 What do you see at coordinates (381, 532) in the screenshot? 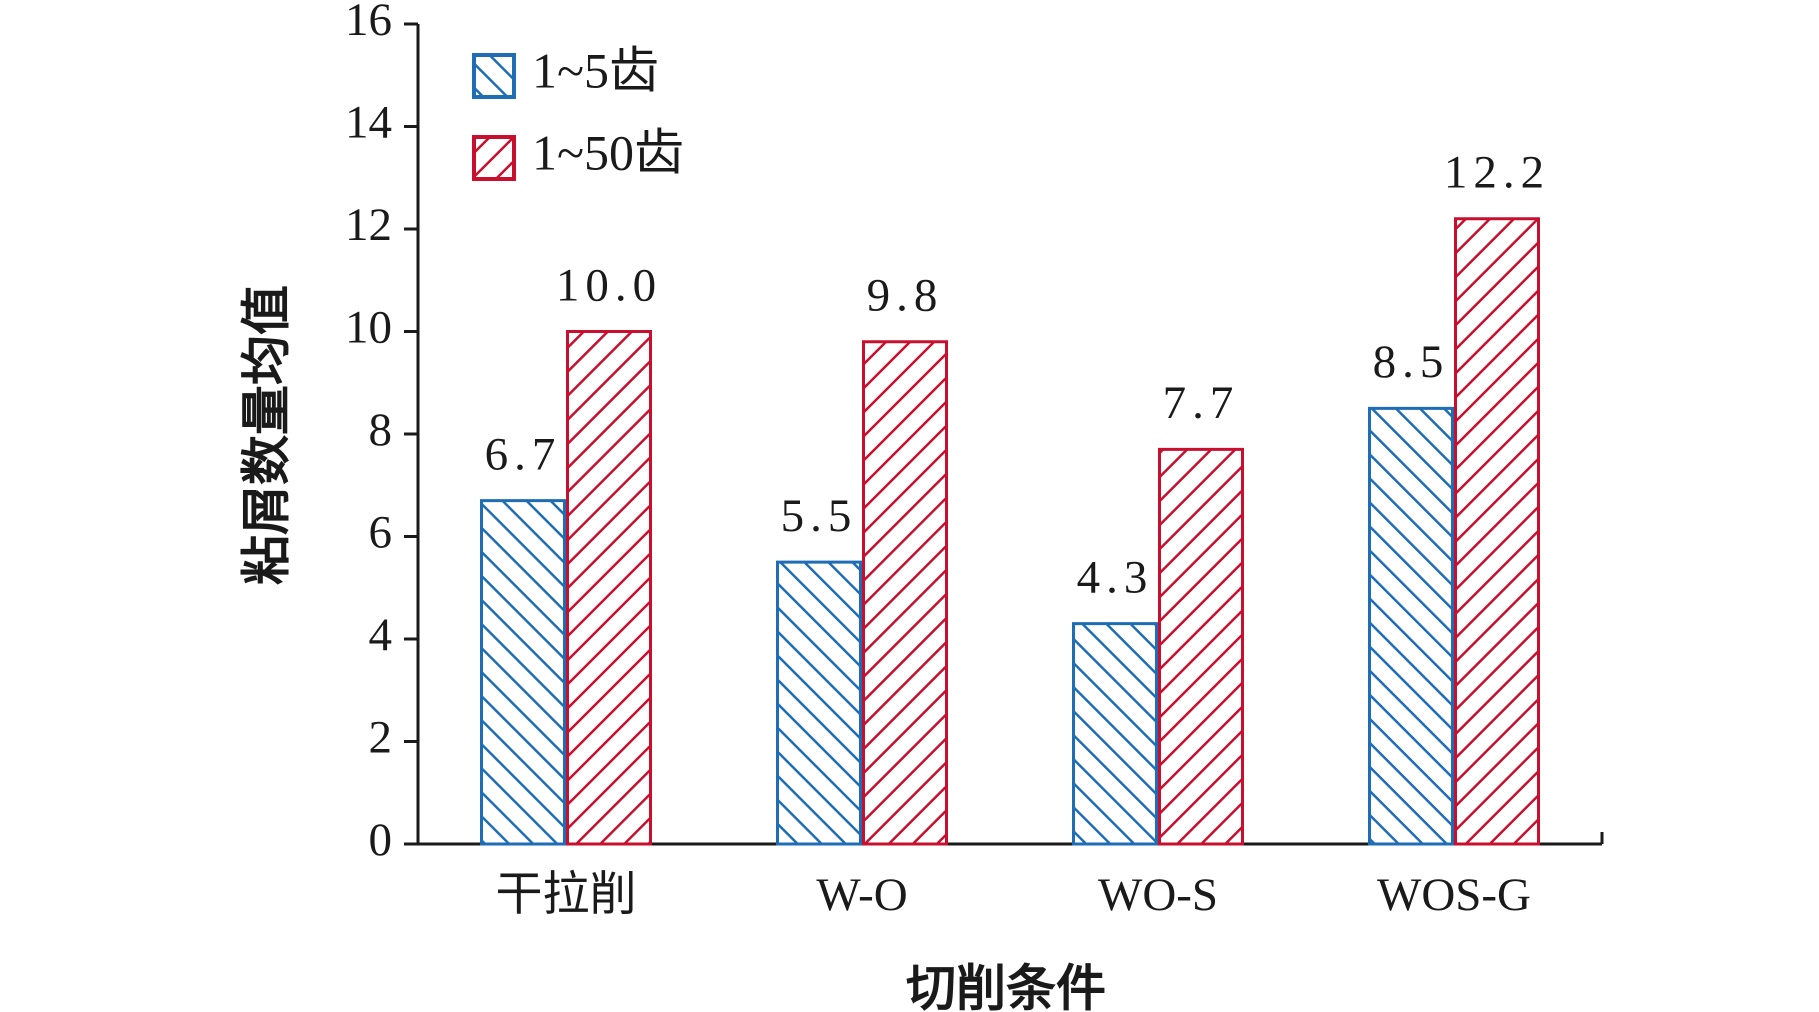
I see `y-tick-label: 6` at bounding box center [381, 532].